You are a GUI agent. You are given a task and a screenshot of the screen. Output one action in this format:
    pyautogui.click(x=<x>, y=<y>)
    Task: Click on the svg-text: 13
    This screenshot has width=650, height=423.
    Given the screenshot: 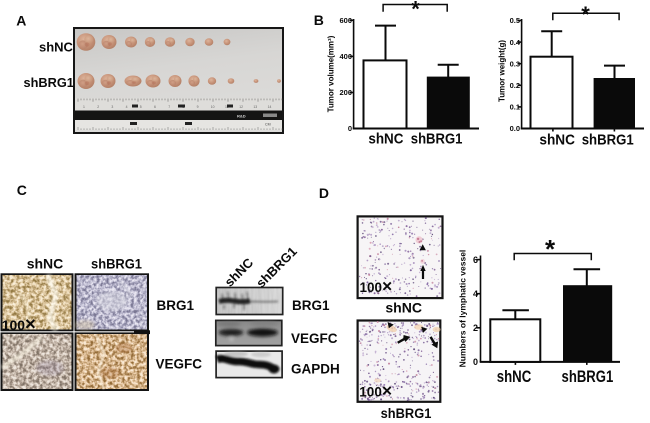 What is the action you would take?
    pyautogui.click(x=255, y=107)
    